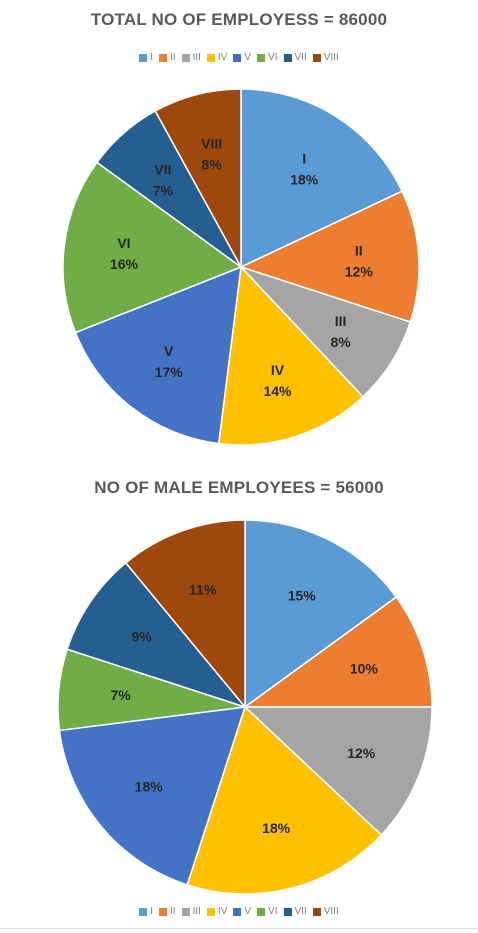 This screenshot has height=933, width=478. Describe the element at coordinates (211, 144) in the screenshot. I see `slice-category-label: VIII` at that location.